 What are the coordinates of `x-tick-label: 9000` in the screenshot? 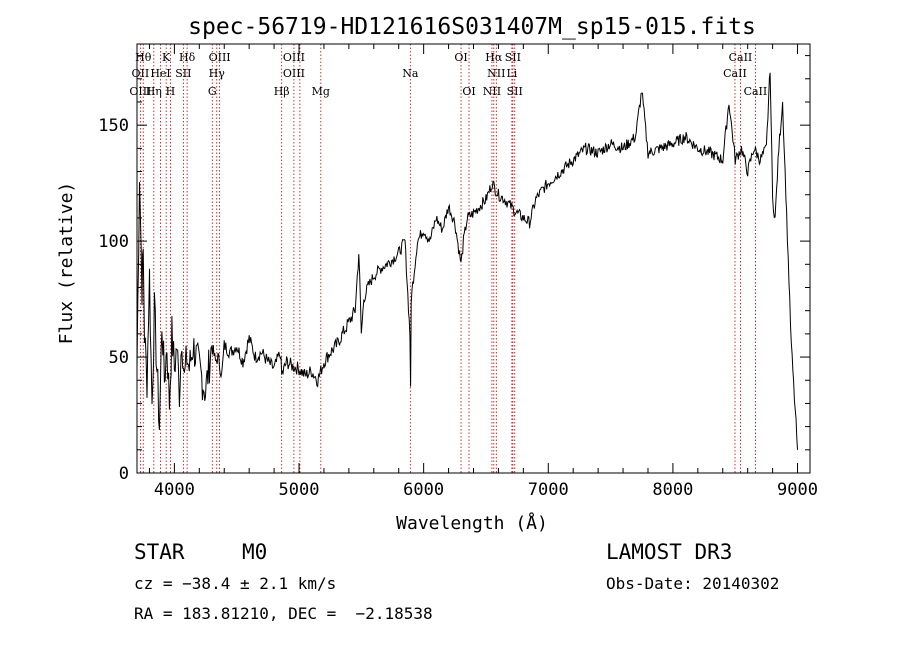 It's located at (797, 490).